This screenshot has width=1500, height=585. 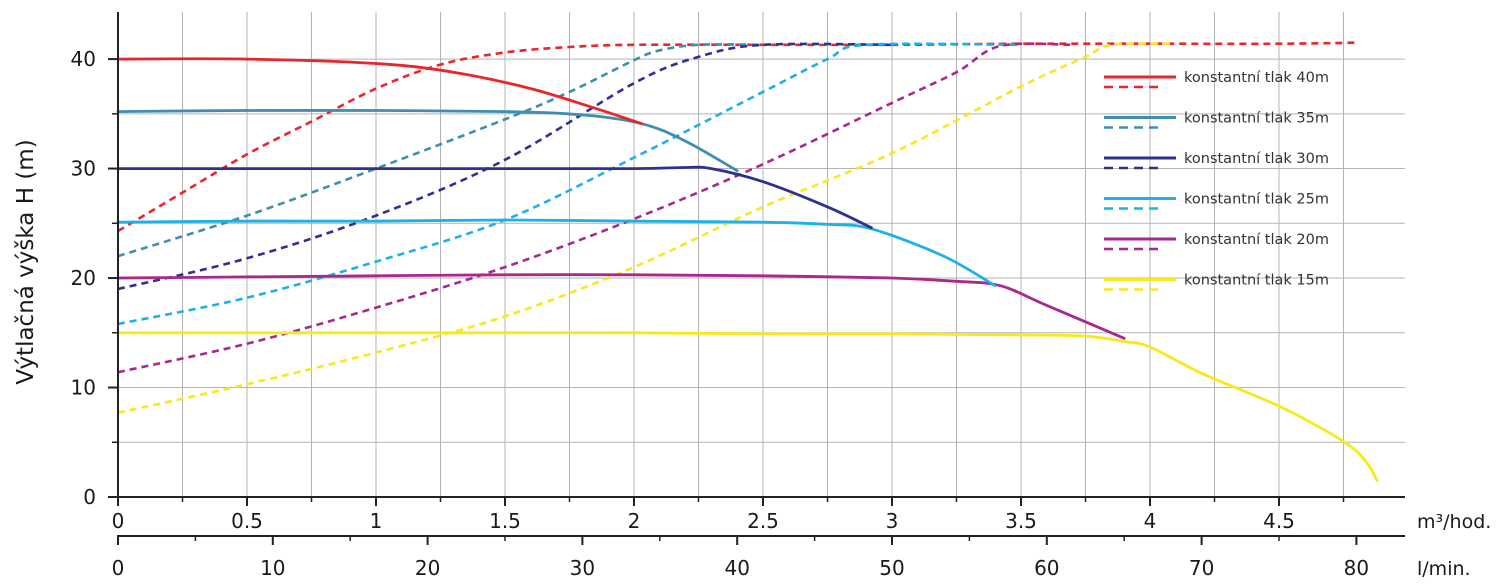 I want to click on y-tick-label: 0, so click(x=89, y=497).